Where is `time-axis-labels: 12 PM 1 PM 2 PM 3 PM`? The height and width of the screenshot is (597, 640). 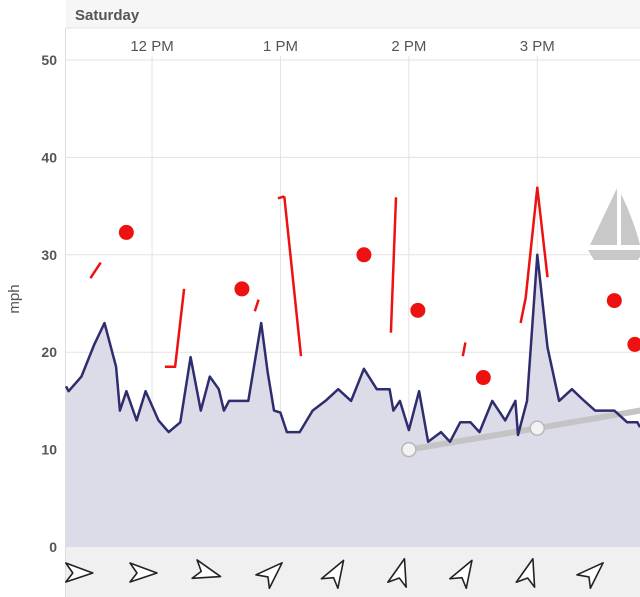 time-axis-labels: 12 PM 1 PM 2 PM 3 PM is located at coordinates (342, 46).